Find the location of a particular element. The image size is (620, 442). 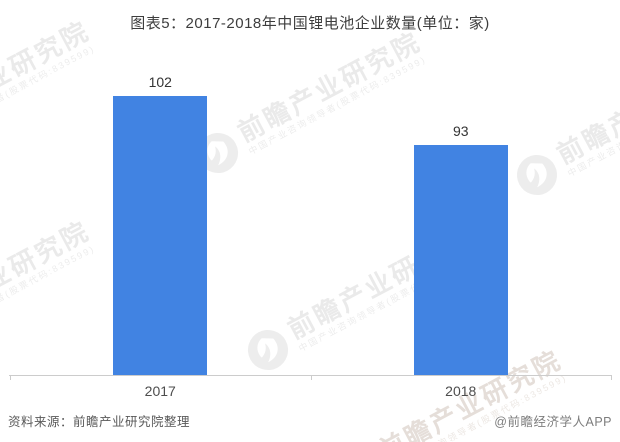

bar-2017 is located at coordinates (160, 235).